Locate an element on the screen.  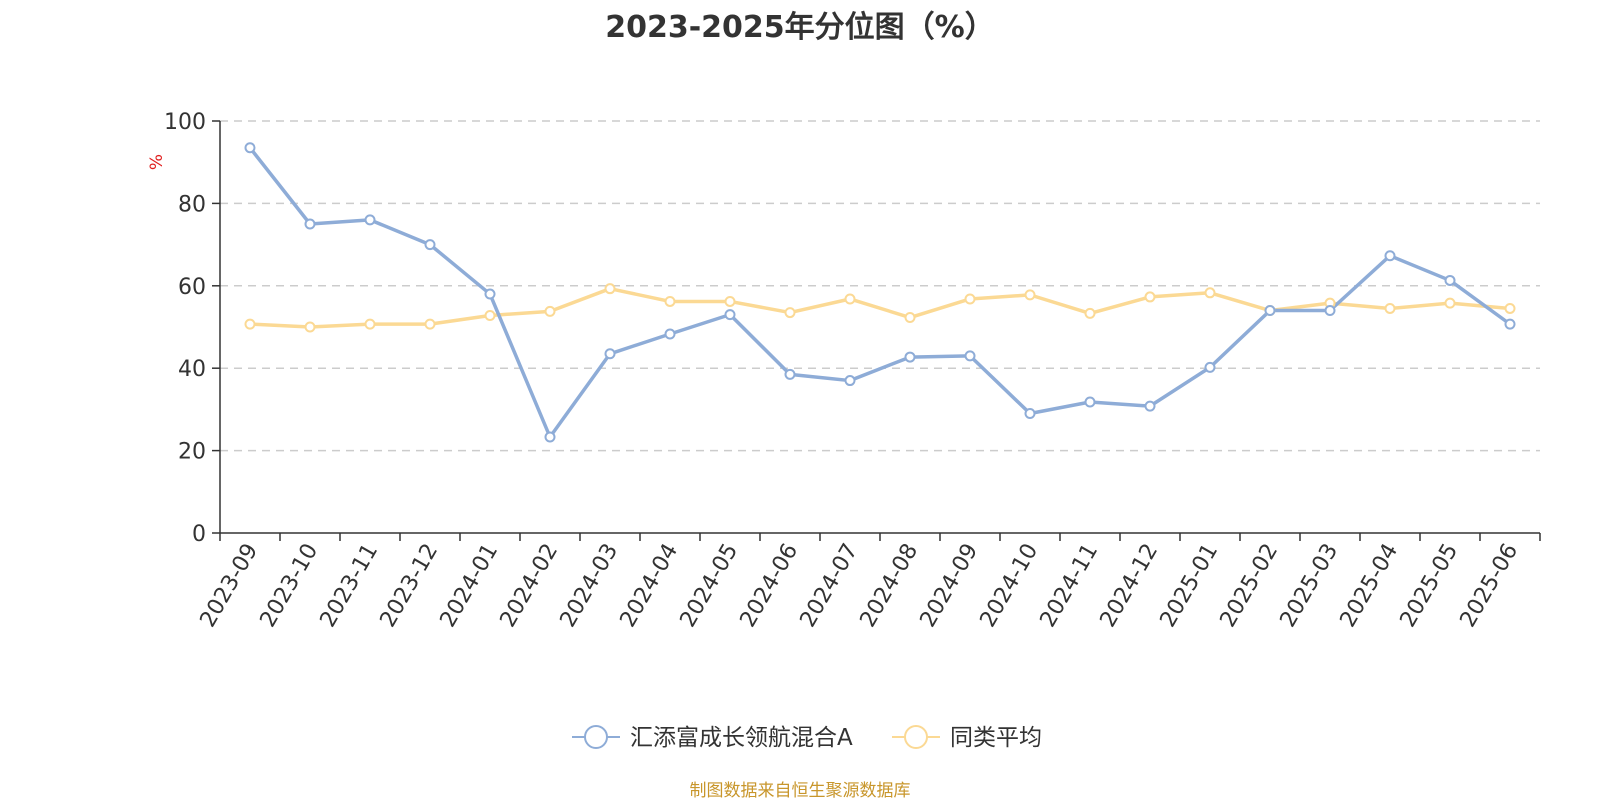
y-tick-label: 80 is located at coordinates (192, 204).